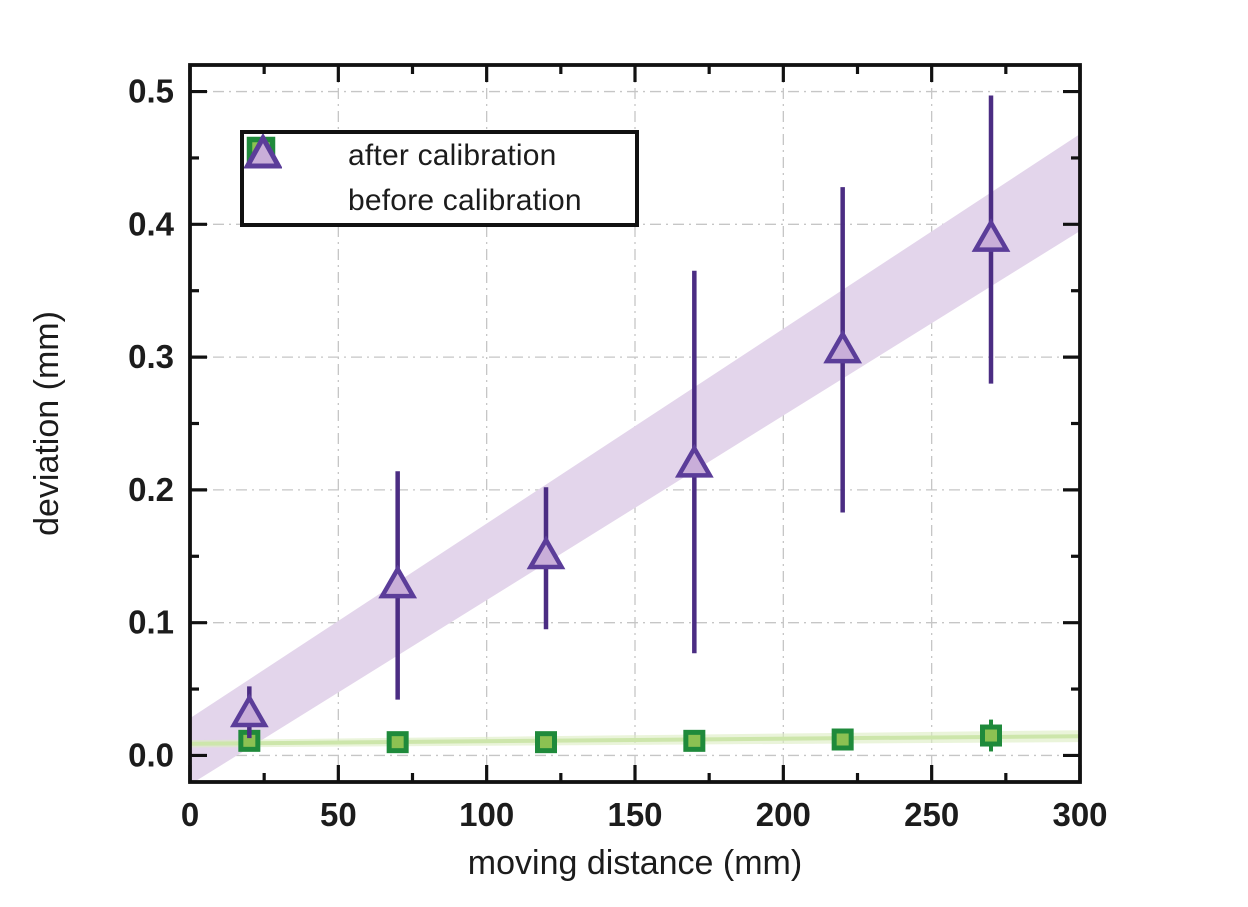 The image size is (1248, 907). Describe the element at coordinates (151, 223) in the screenshot. I see `y-tick-label: 0.4` at that location.